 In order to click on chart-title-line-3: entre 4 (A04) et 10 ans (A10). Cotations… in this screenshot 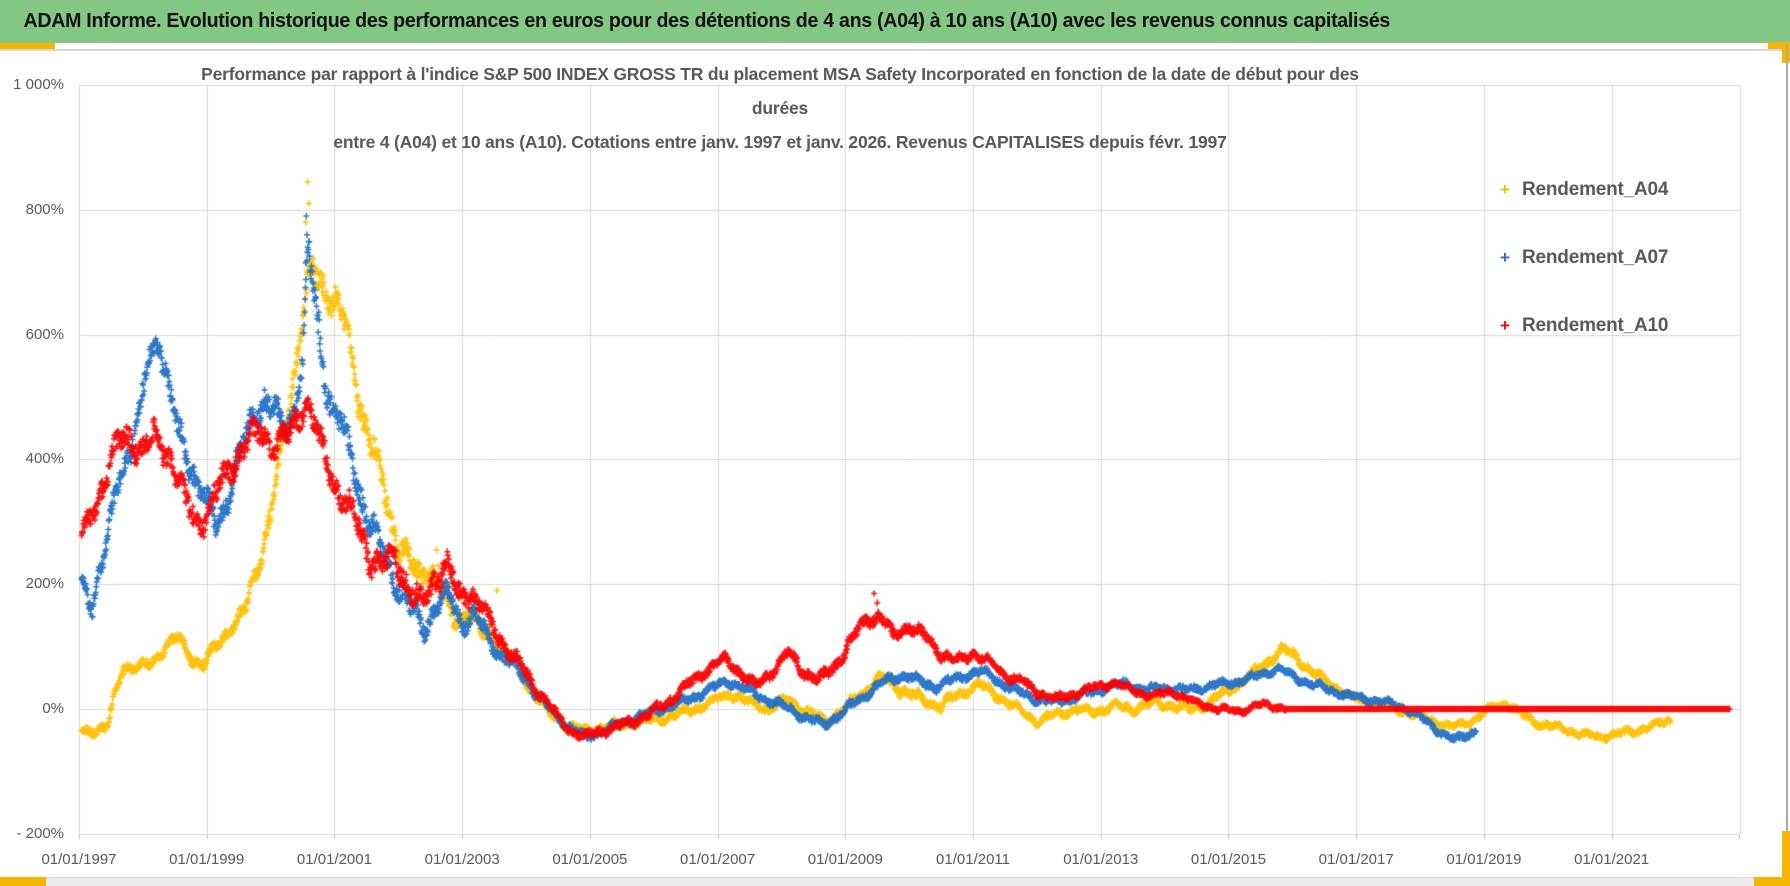, I will do `click(780, 142)`.